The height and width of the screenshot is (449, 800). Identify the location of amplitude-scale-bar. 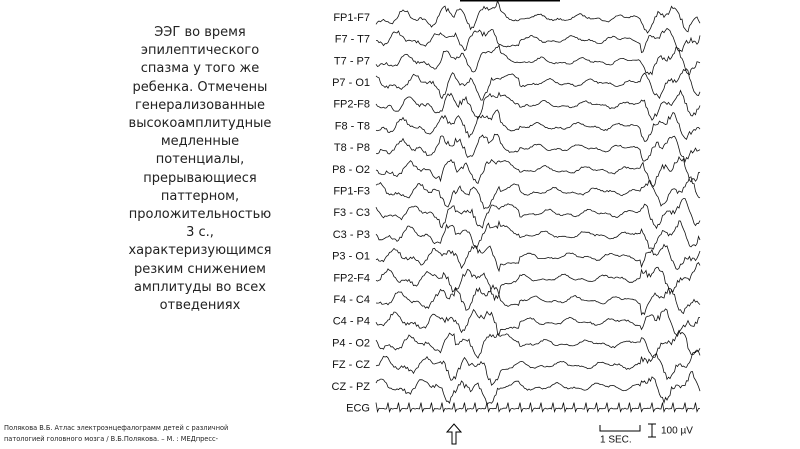
(652, 430).